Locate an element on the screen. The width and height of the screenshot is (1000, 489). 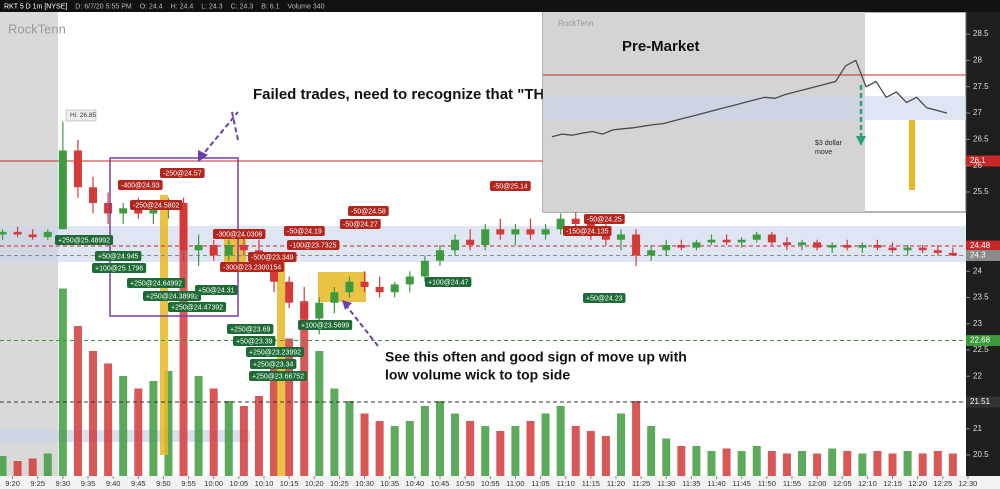
header-text: B: 6.1 is located at coordinates (270, 6).